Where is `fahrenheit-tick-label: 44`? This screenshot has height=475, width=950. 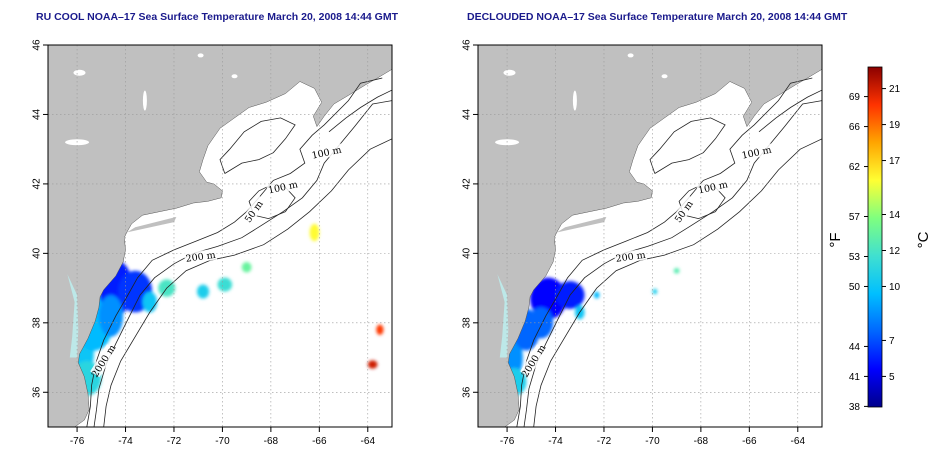
fahrenheit-tick-label: 44 is located at coordinates (855, 347).